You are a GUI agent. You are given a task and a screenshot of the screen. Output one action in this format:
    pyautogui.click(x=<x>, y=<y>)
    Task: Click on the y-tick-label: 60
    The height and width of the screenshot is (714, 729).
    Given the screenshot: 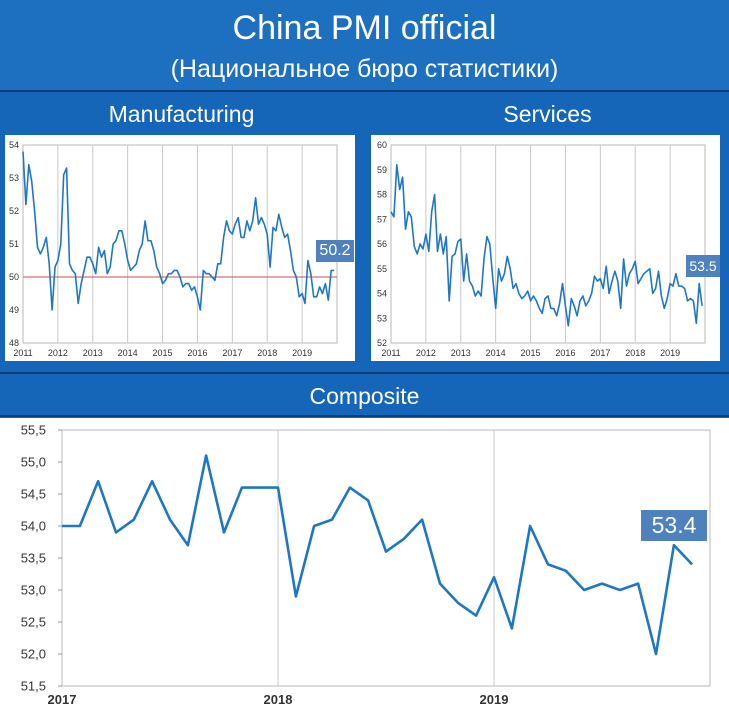 What is the action you would take?
    pyautogui.click(x=382, y=145)
    